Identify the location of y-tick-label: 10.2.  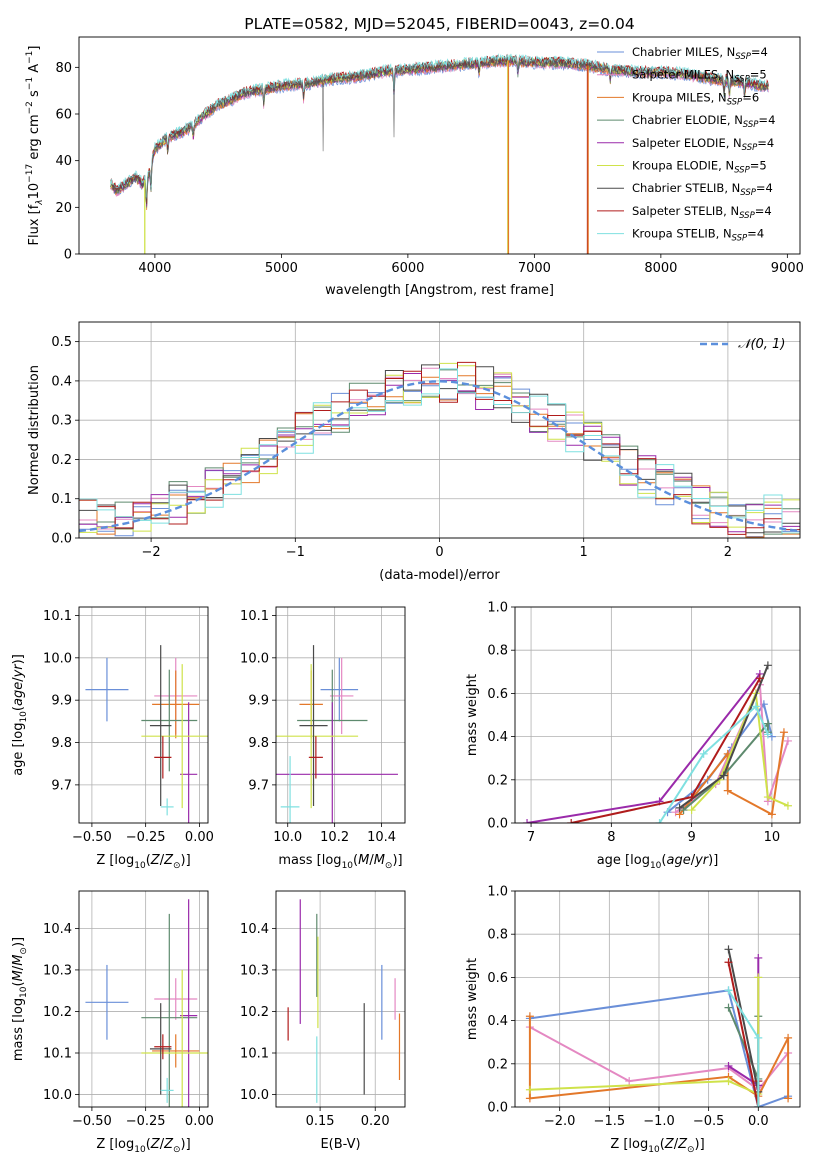
(254, 1012).